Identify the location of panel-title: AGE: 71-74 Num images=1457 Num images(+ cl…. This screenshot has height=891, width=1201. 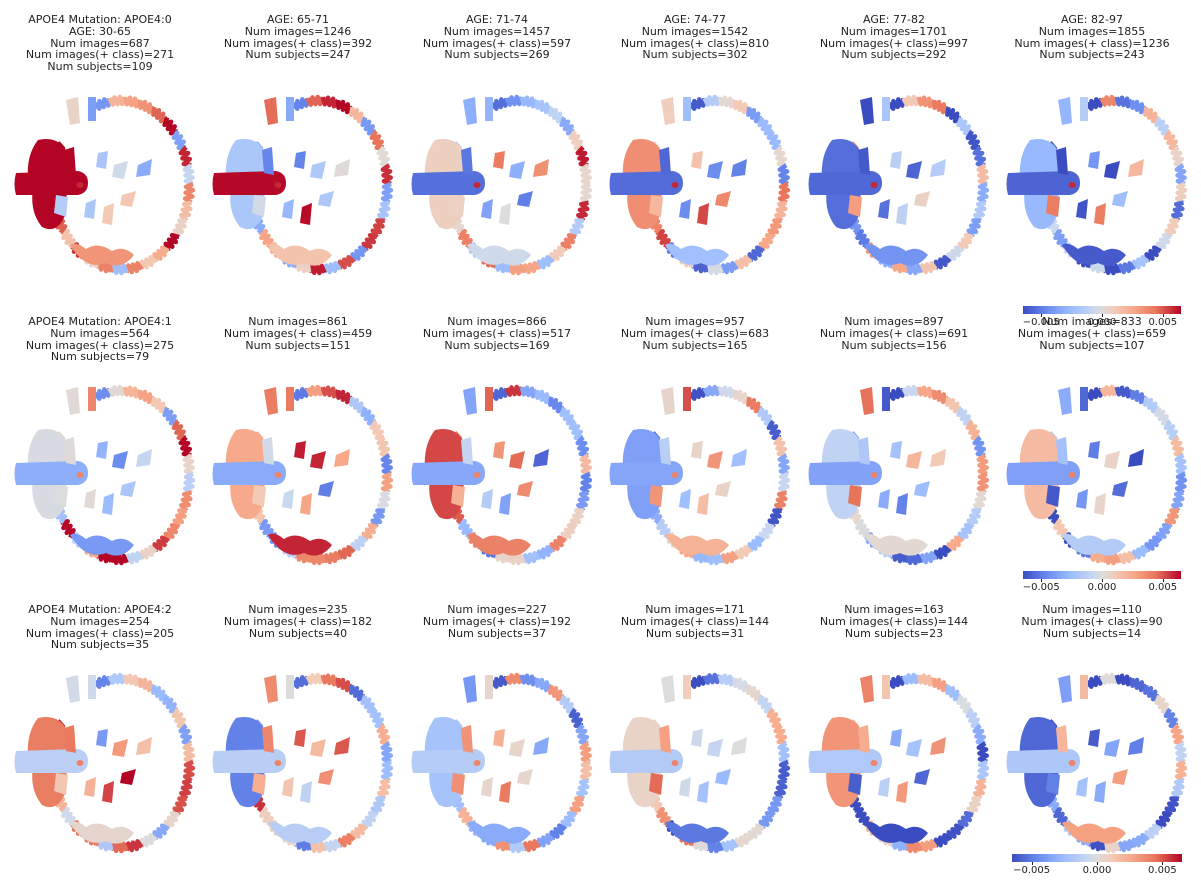
(497, 37).